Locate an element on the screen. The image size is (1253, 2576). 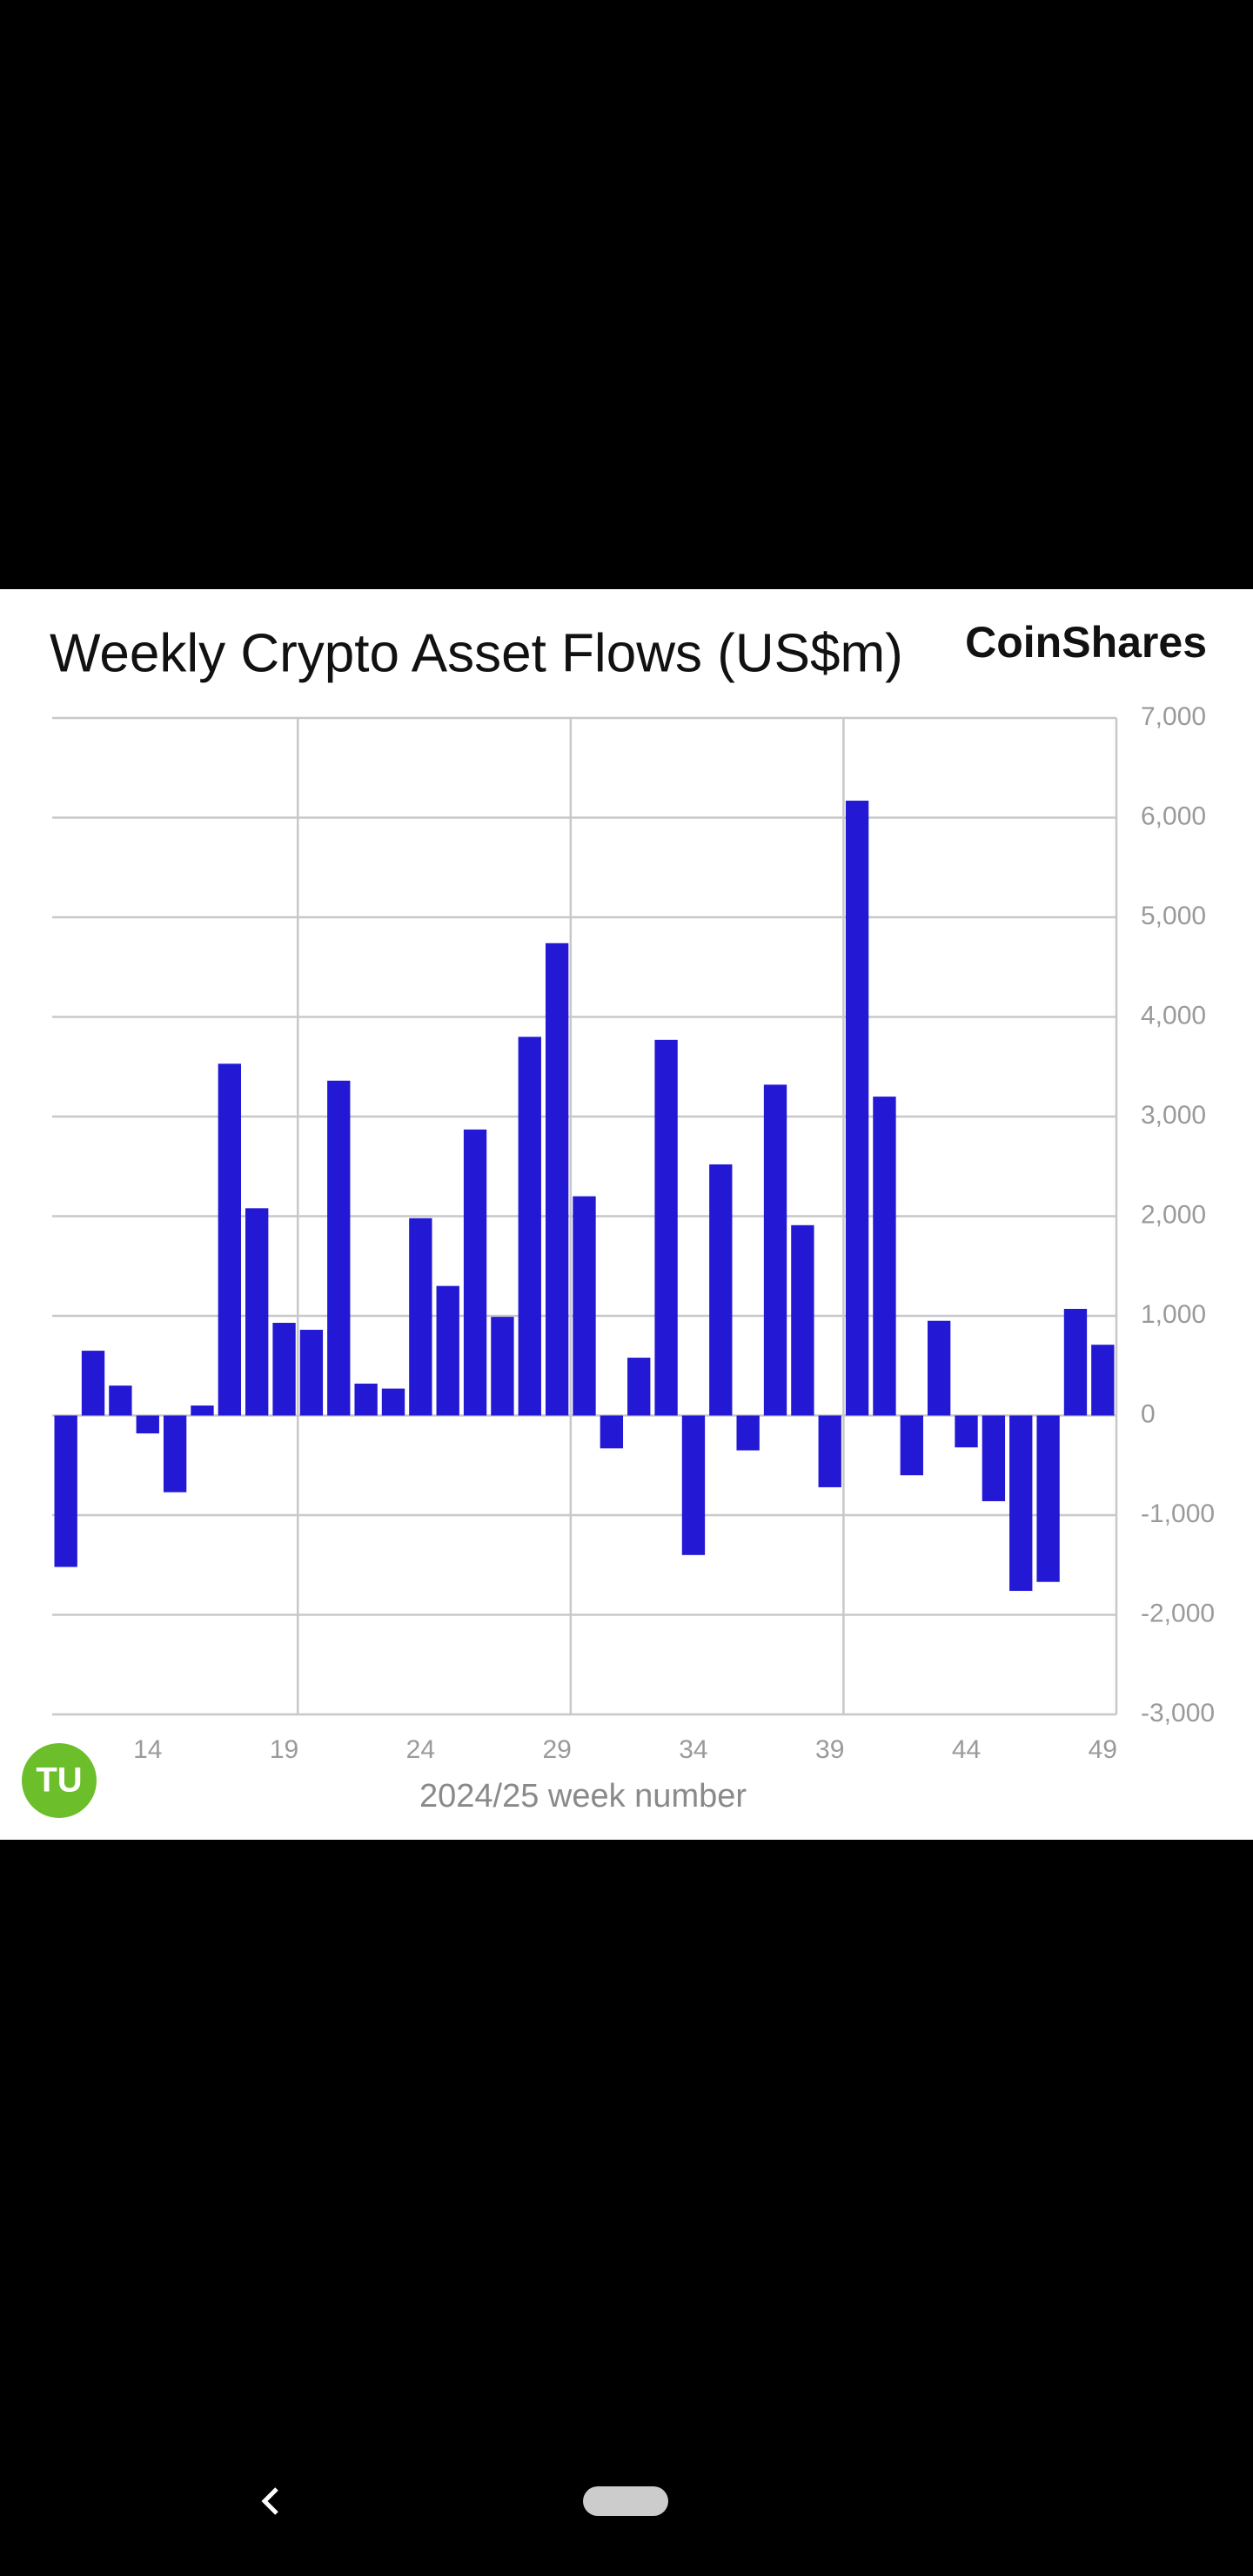
y-tick-label: 0 is located at coordinates (1148, 1413).